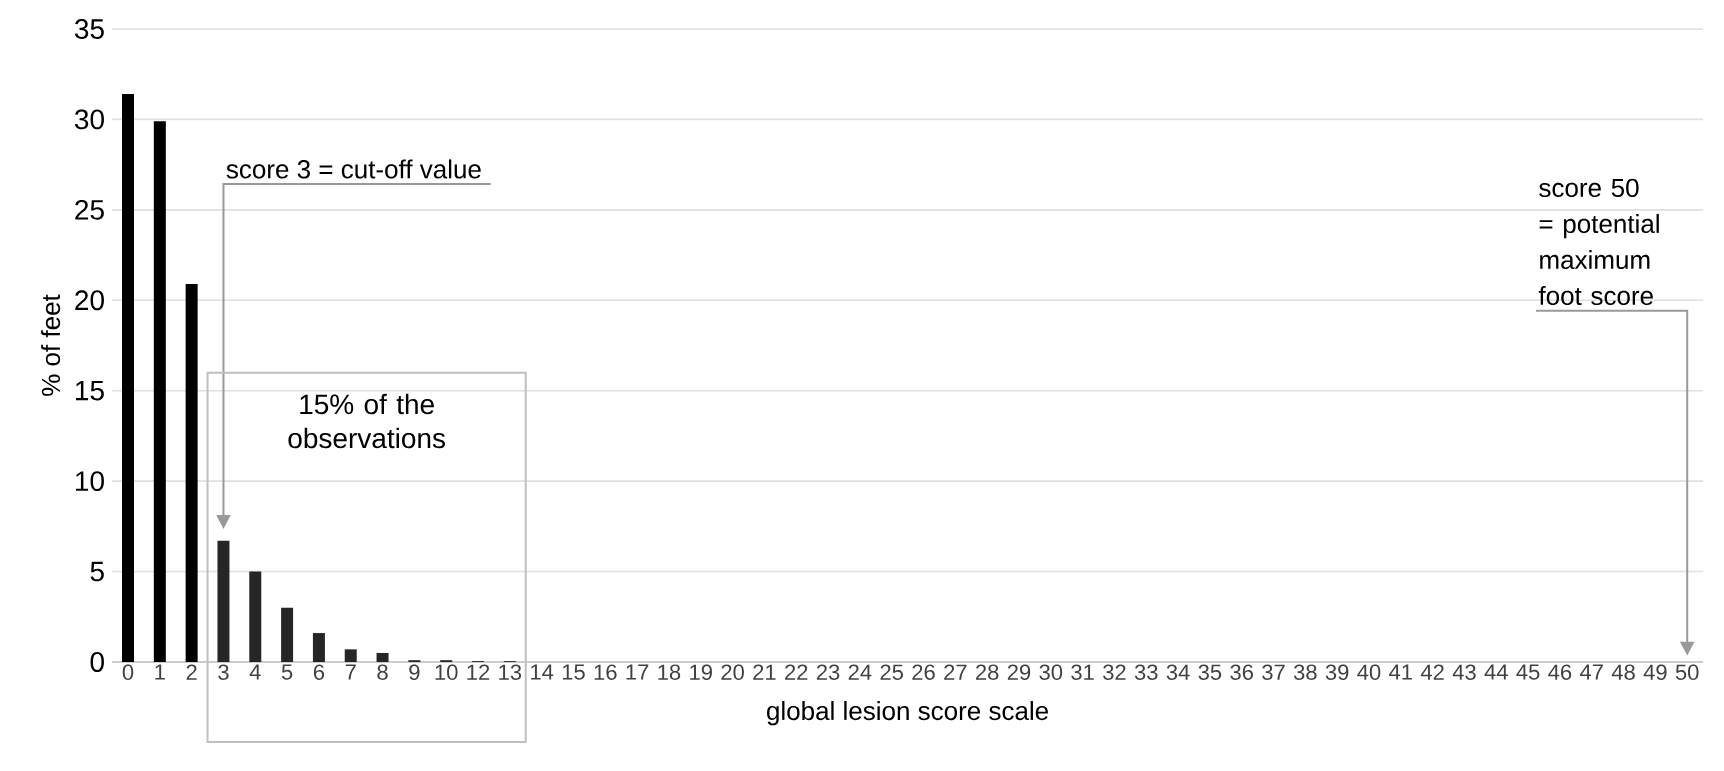 The image size is (1724, 771). What do you see at coordinates (637, 672) in the screenshot?
I see `x-tick-label: 17` at bounding box center [637, 672].